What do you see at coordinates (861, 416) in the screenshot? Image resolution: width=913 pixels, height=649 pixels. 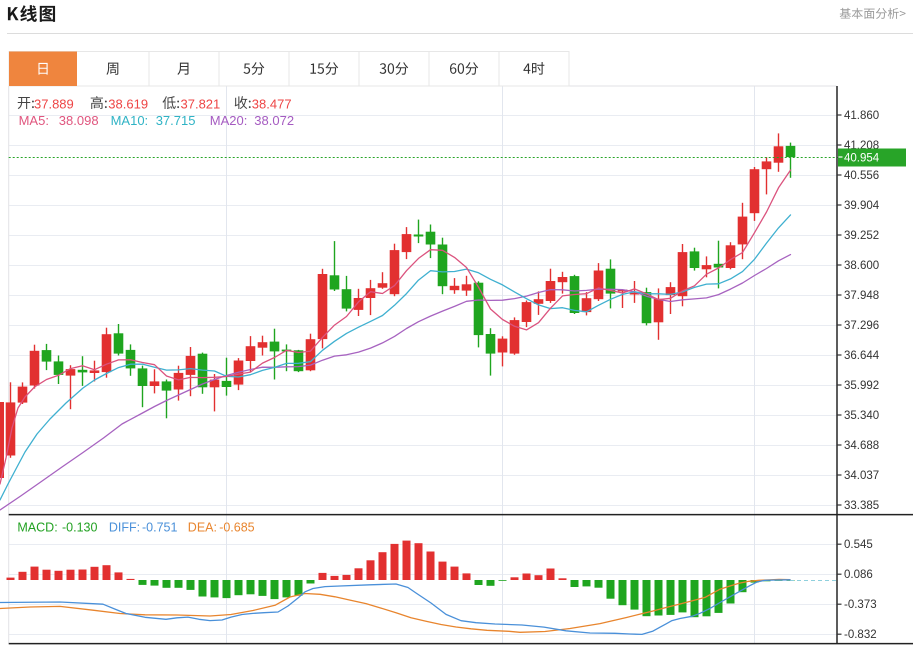 I see `svg-text: 35.340` at bounding box center [861, 416].